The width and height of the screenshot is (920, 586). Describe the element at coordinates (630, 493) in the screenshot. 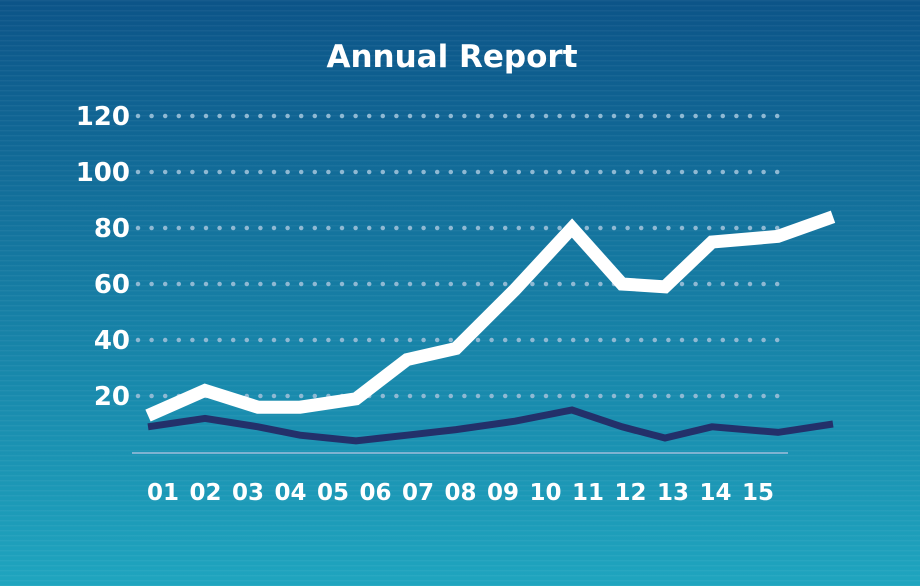

I see `x-tick-label: 12` at that location.